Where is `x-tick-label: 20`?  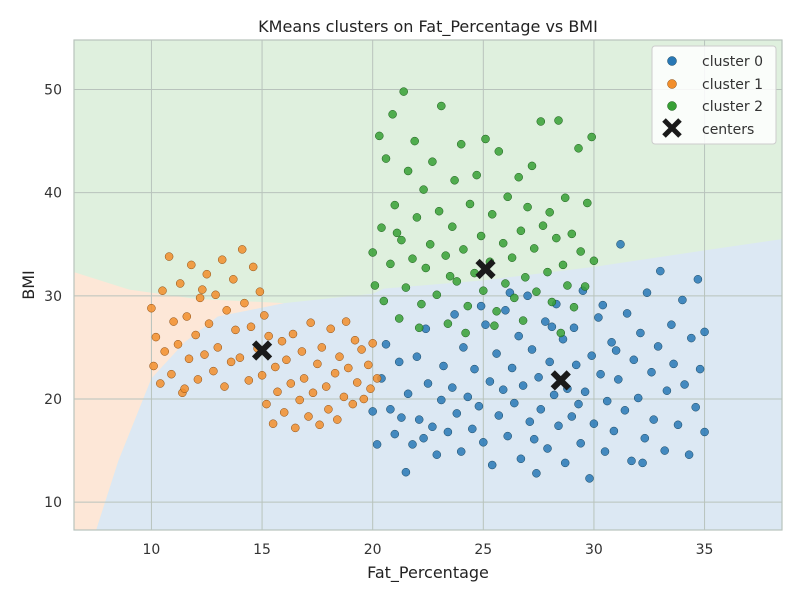 x-tick-label: 20 is located at coordinates (373, 550).